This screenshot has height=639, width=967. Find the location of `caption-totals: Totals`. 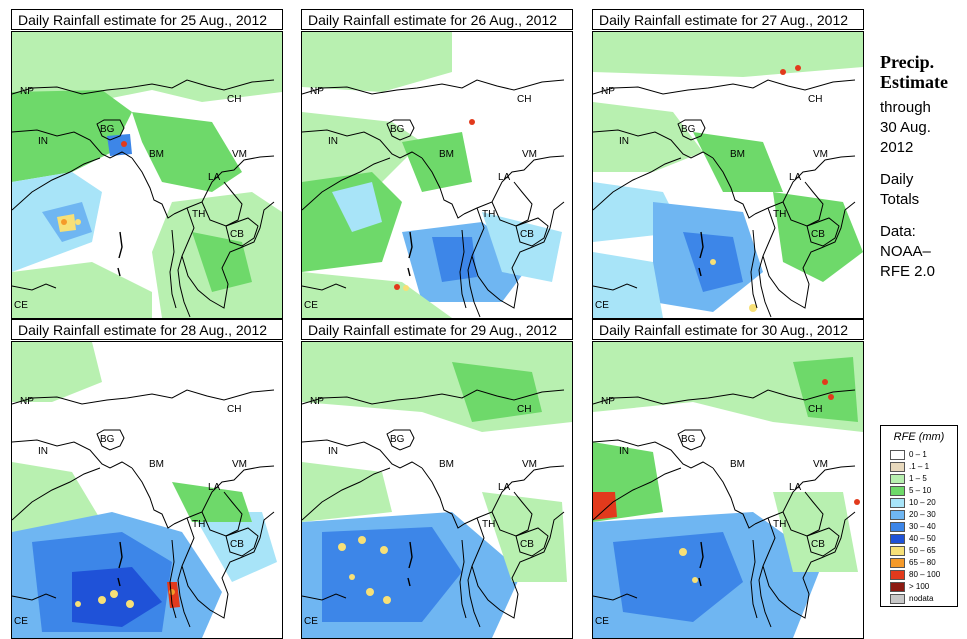

caption-totals: Totals is located at coordinates (900, 199).